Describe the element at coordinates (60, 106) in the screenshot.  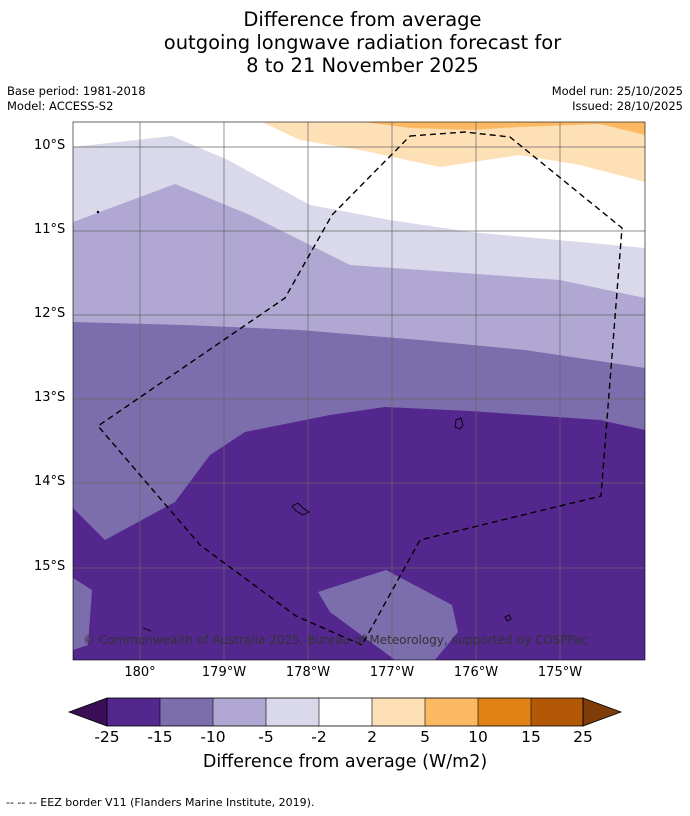
I see `model-name: Model: ACCESS-S2` at that location.